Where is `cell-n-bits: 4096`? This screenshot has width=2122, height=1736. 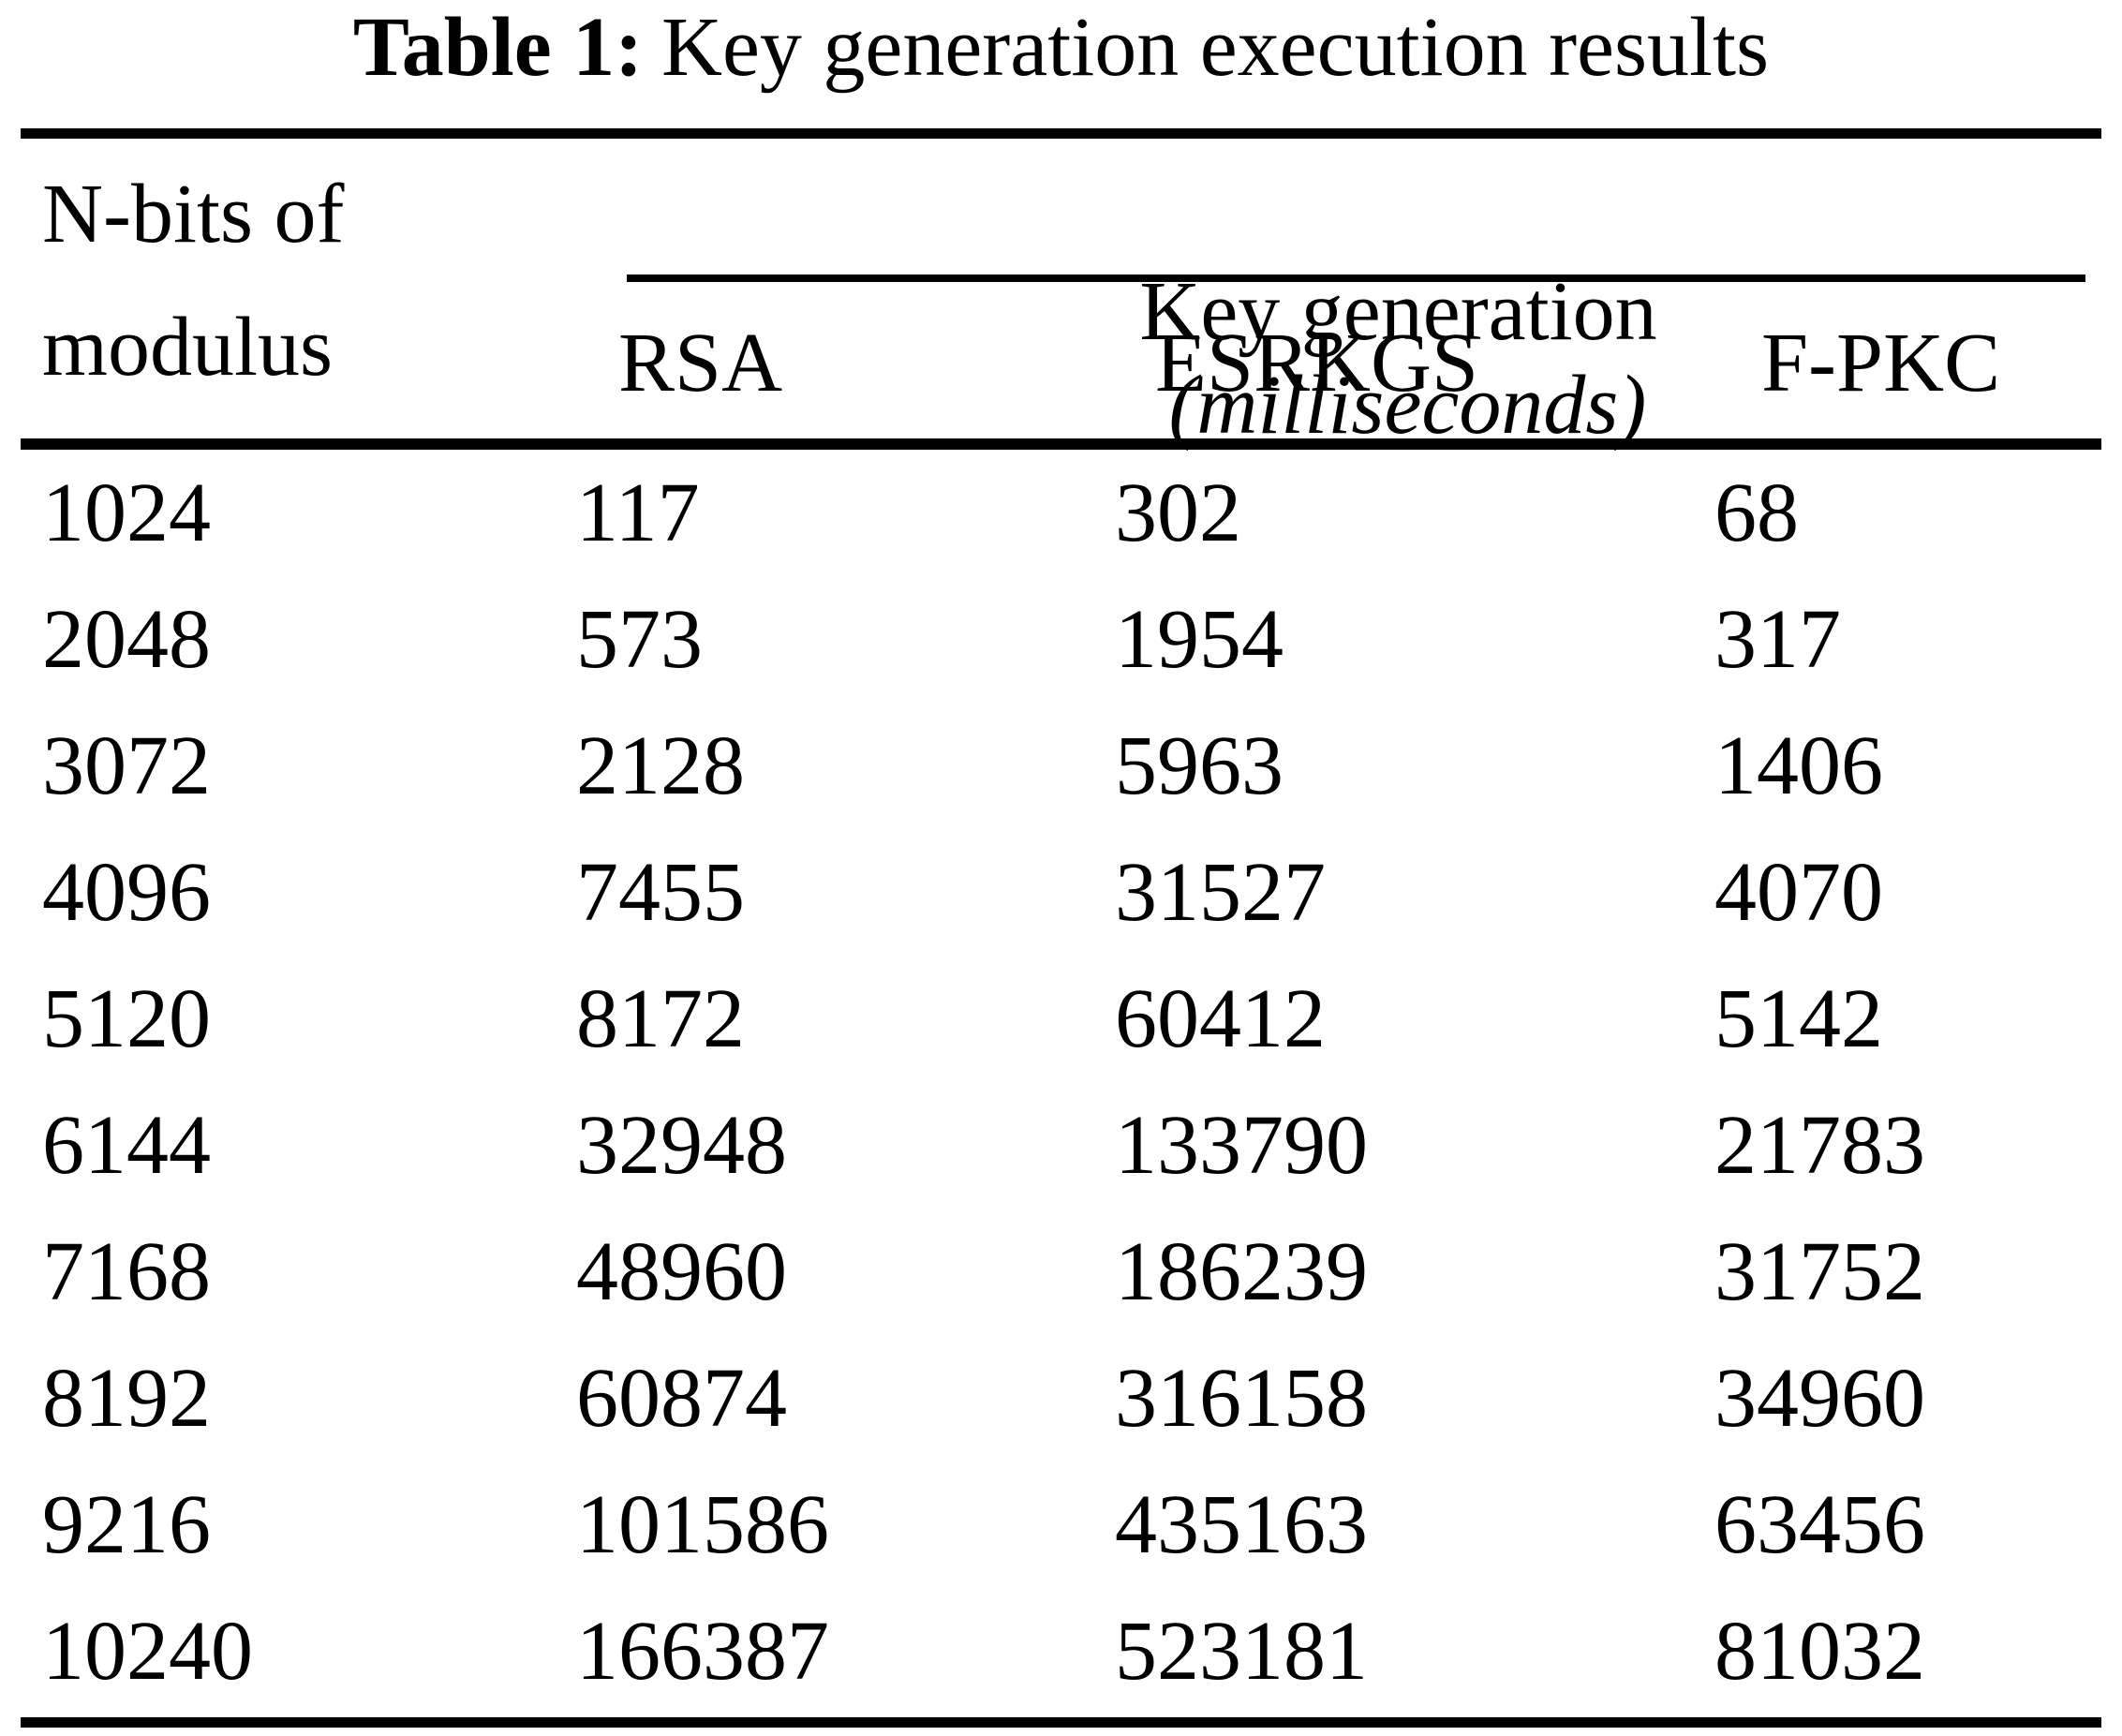 cell-n-bits: 4096 is located at coordinates (126, 893).